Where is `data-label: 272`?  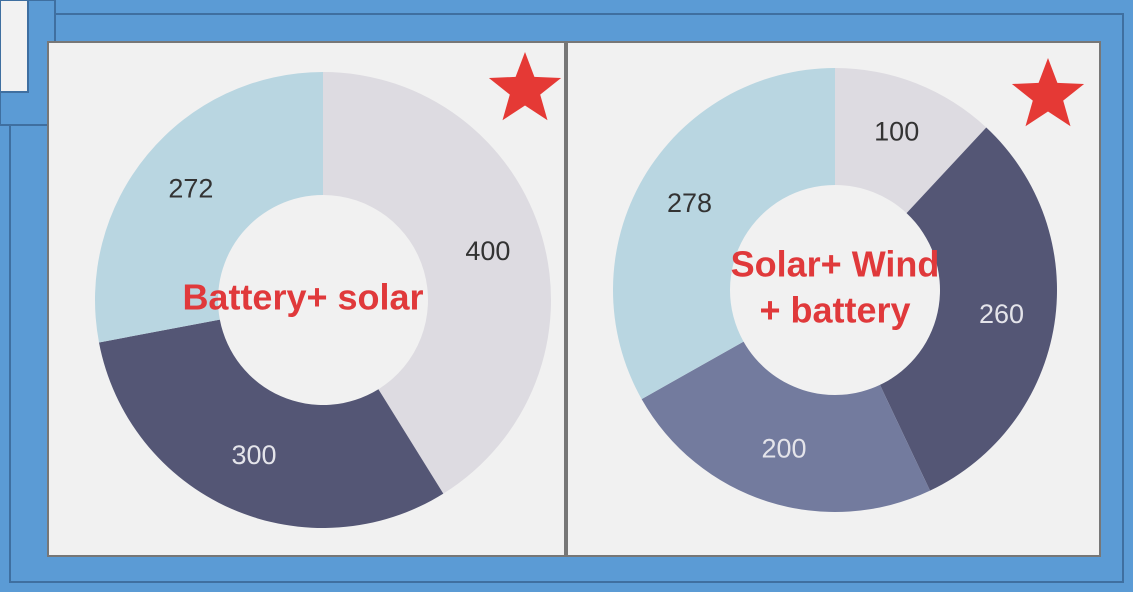
data-label: 272 is located at coordinates (190, 189).